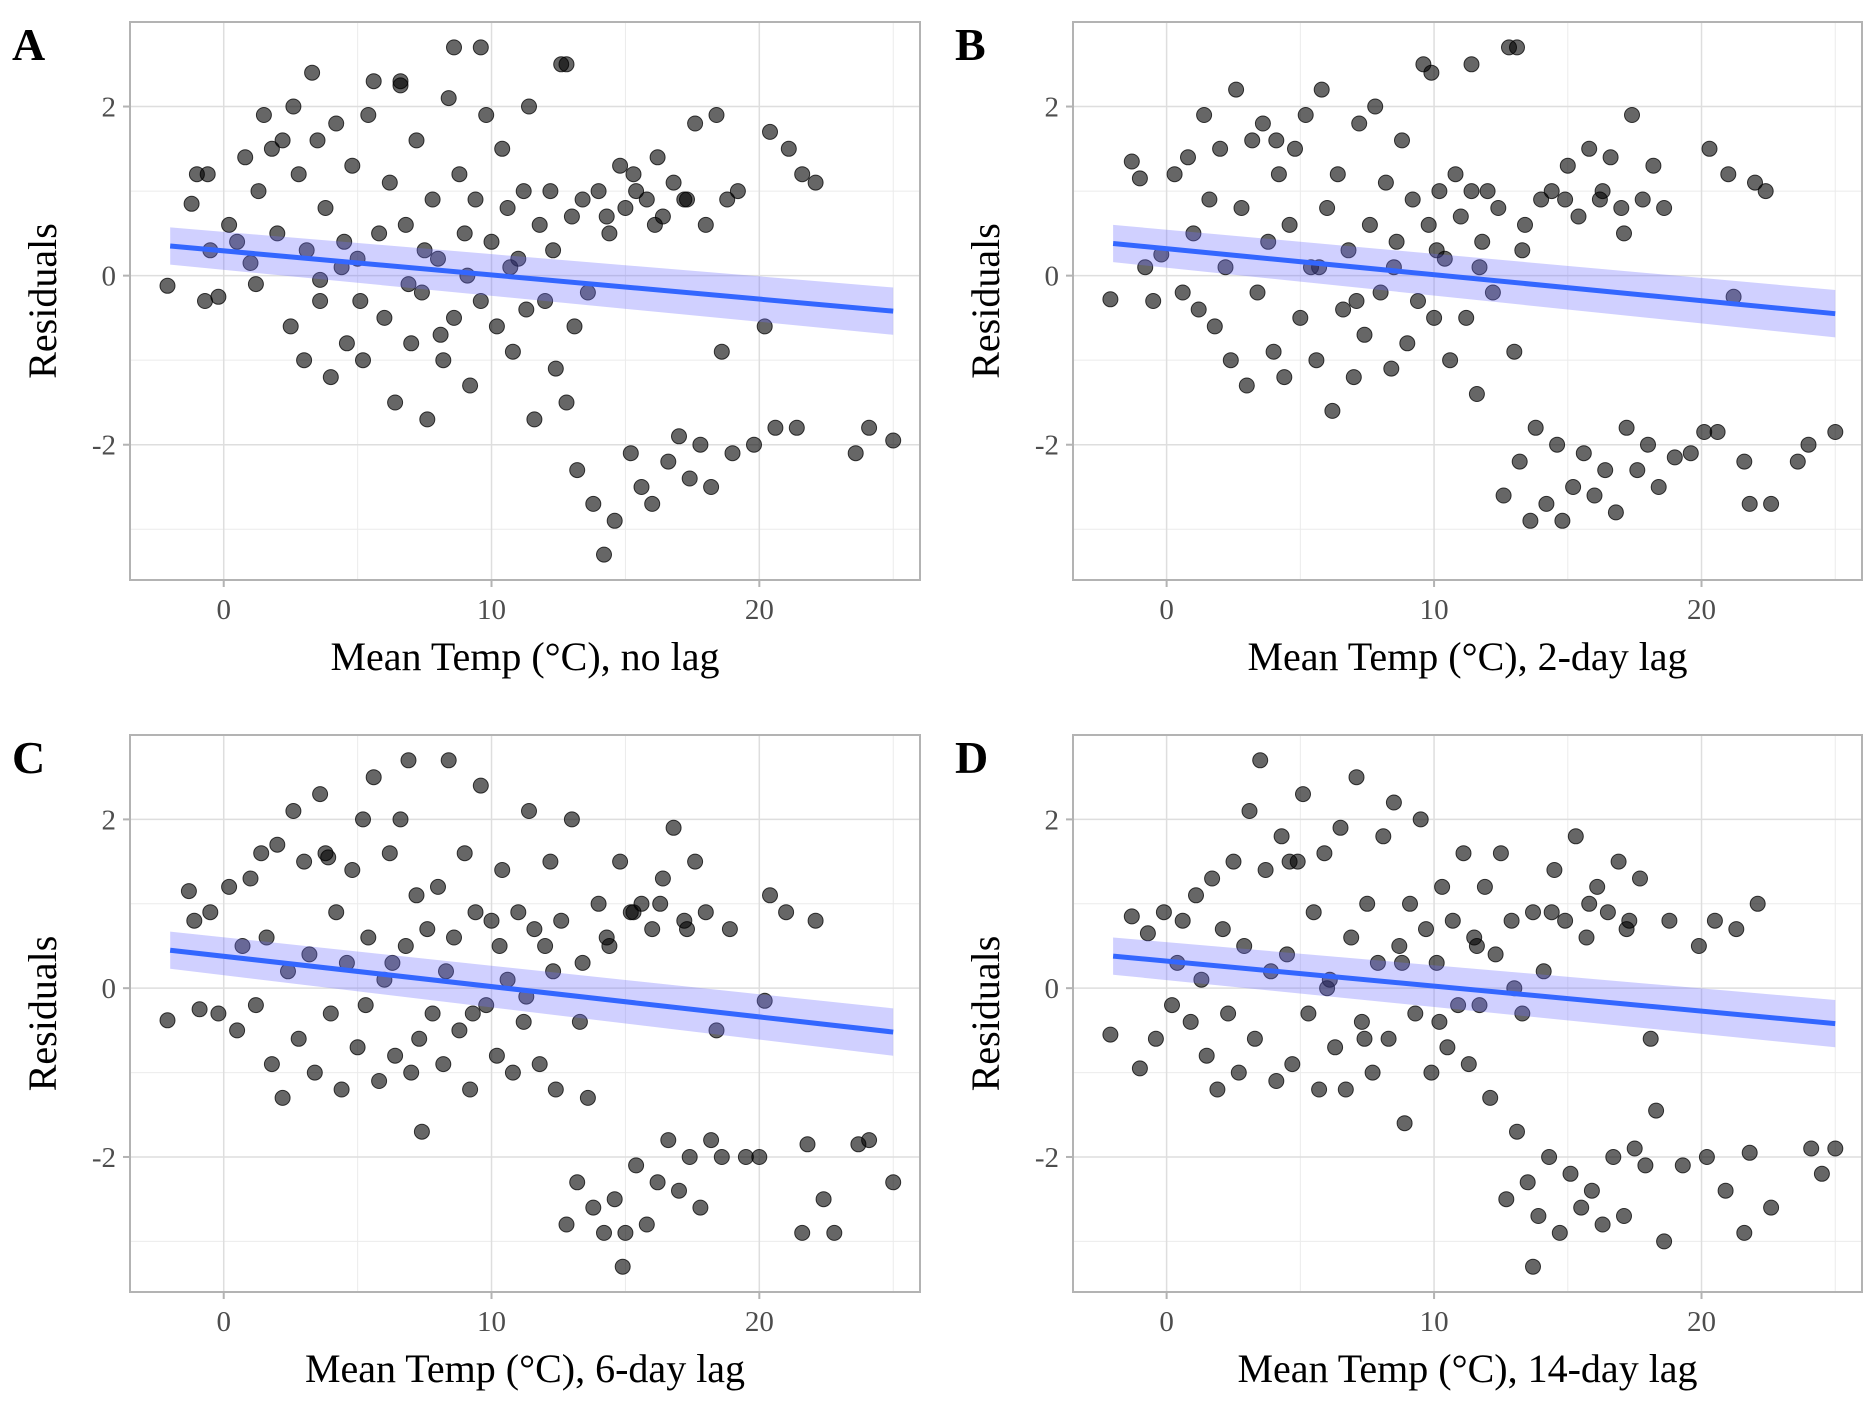 The height and width of the screenshot is (1417, 1875). I want to click on scatter-points, so click(530, 1013).